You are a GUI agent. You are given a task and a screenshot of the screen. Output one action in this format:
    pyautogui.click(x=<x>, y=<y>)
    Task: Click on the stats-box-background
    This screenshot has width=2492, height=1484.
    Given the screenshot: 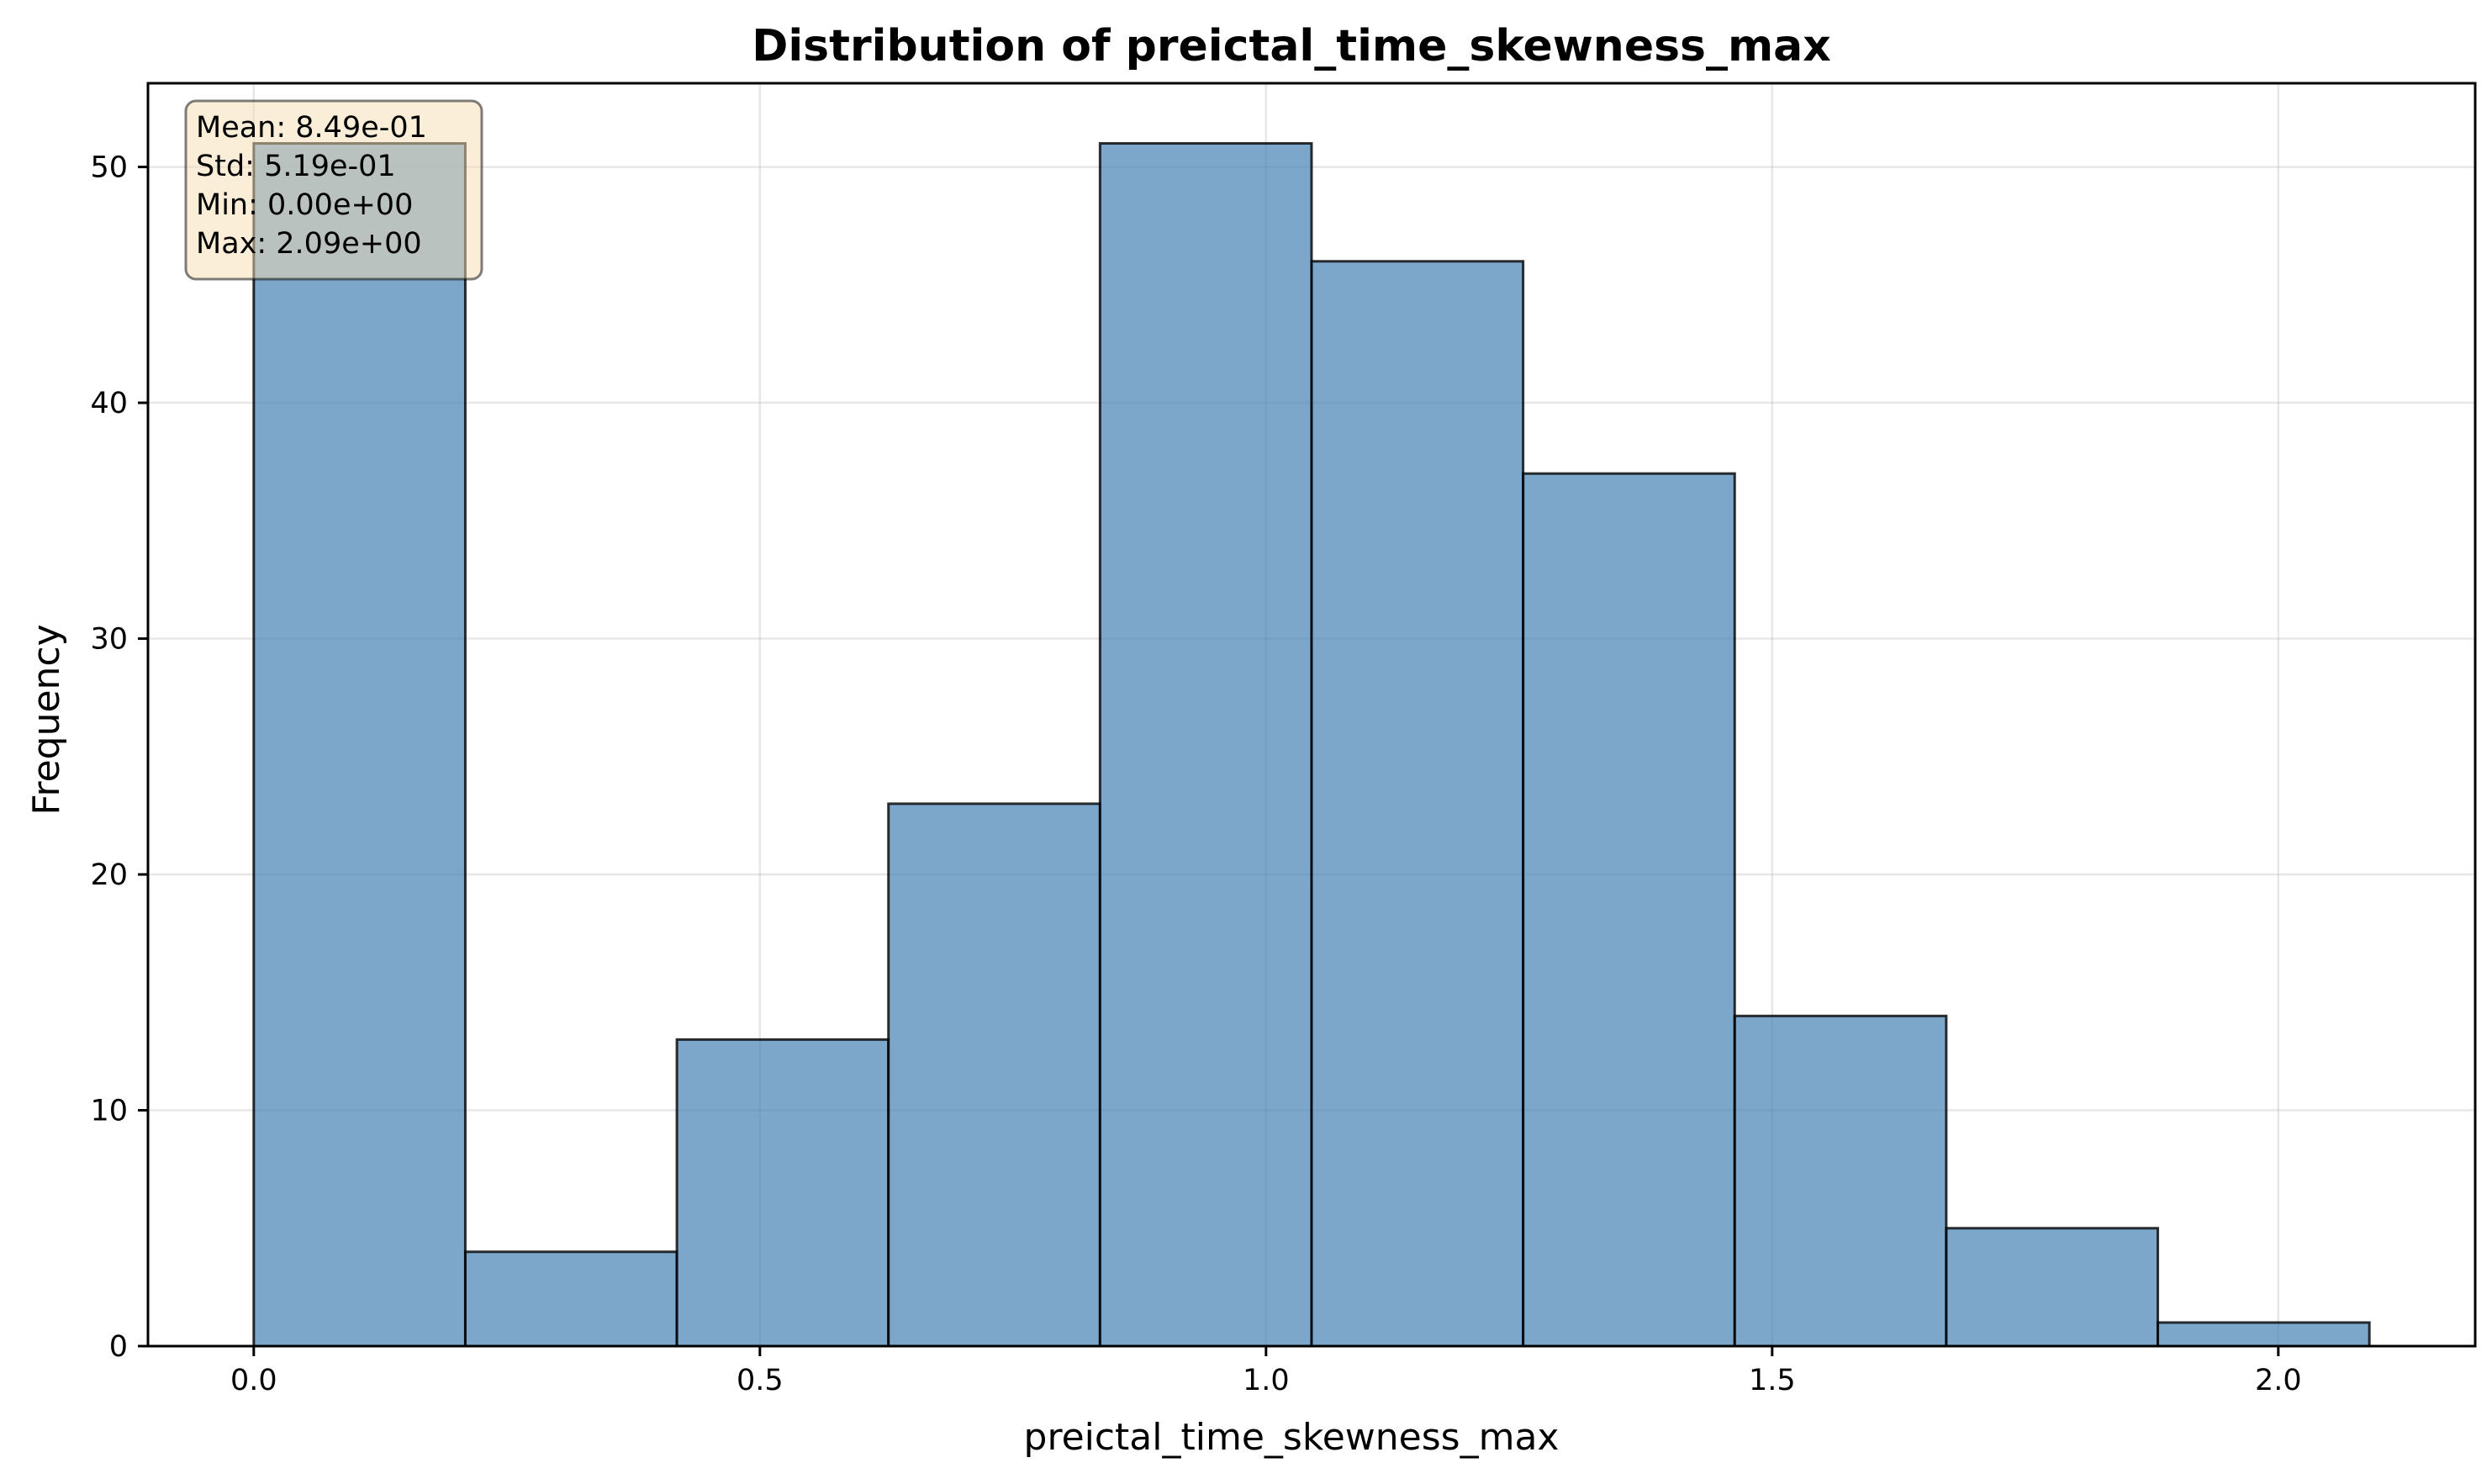 What is the action you would take?
    pyautogui.click(x=333, y=190)
    